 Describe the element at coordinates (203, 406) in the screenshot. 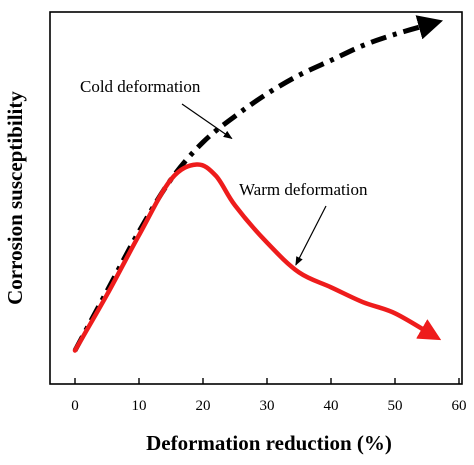

I see `x-tick-label: 20` at that location.